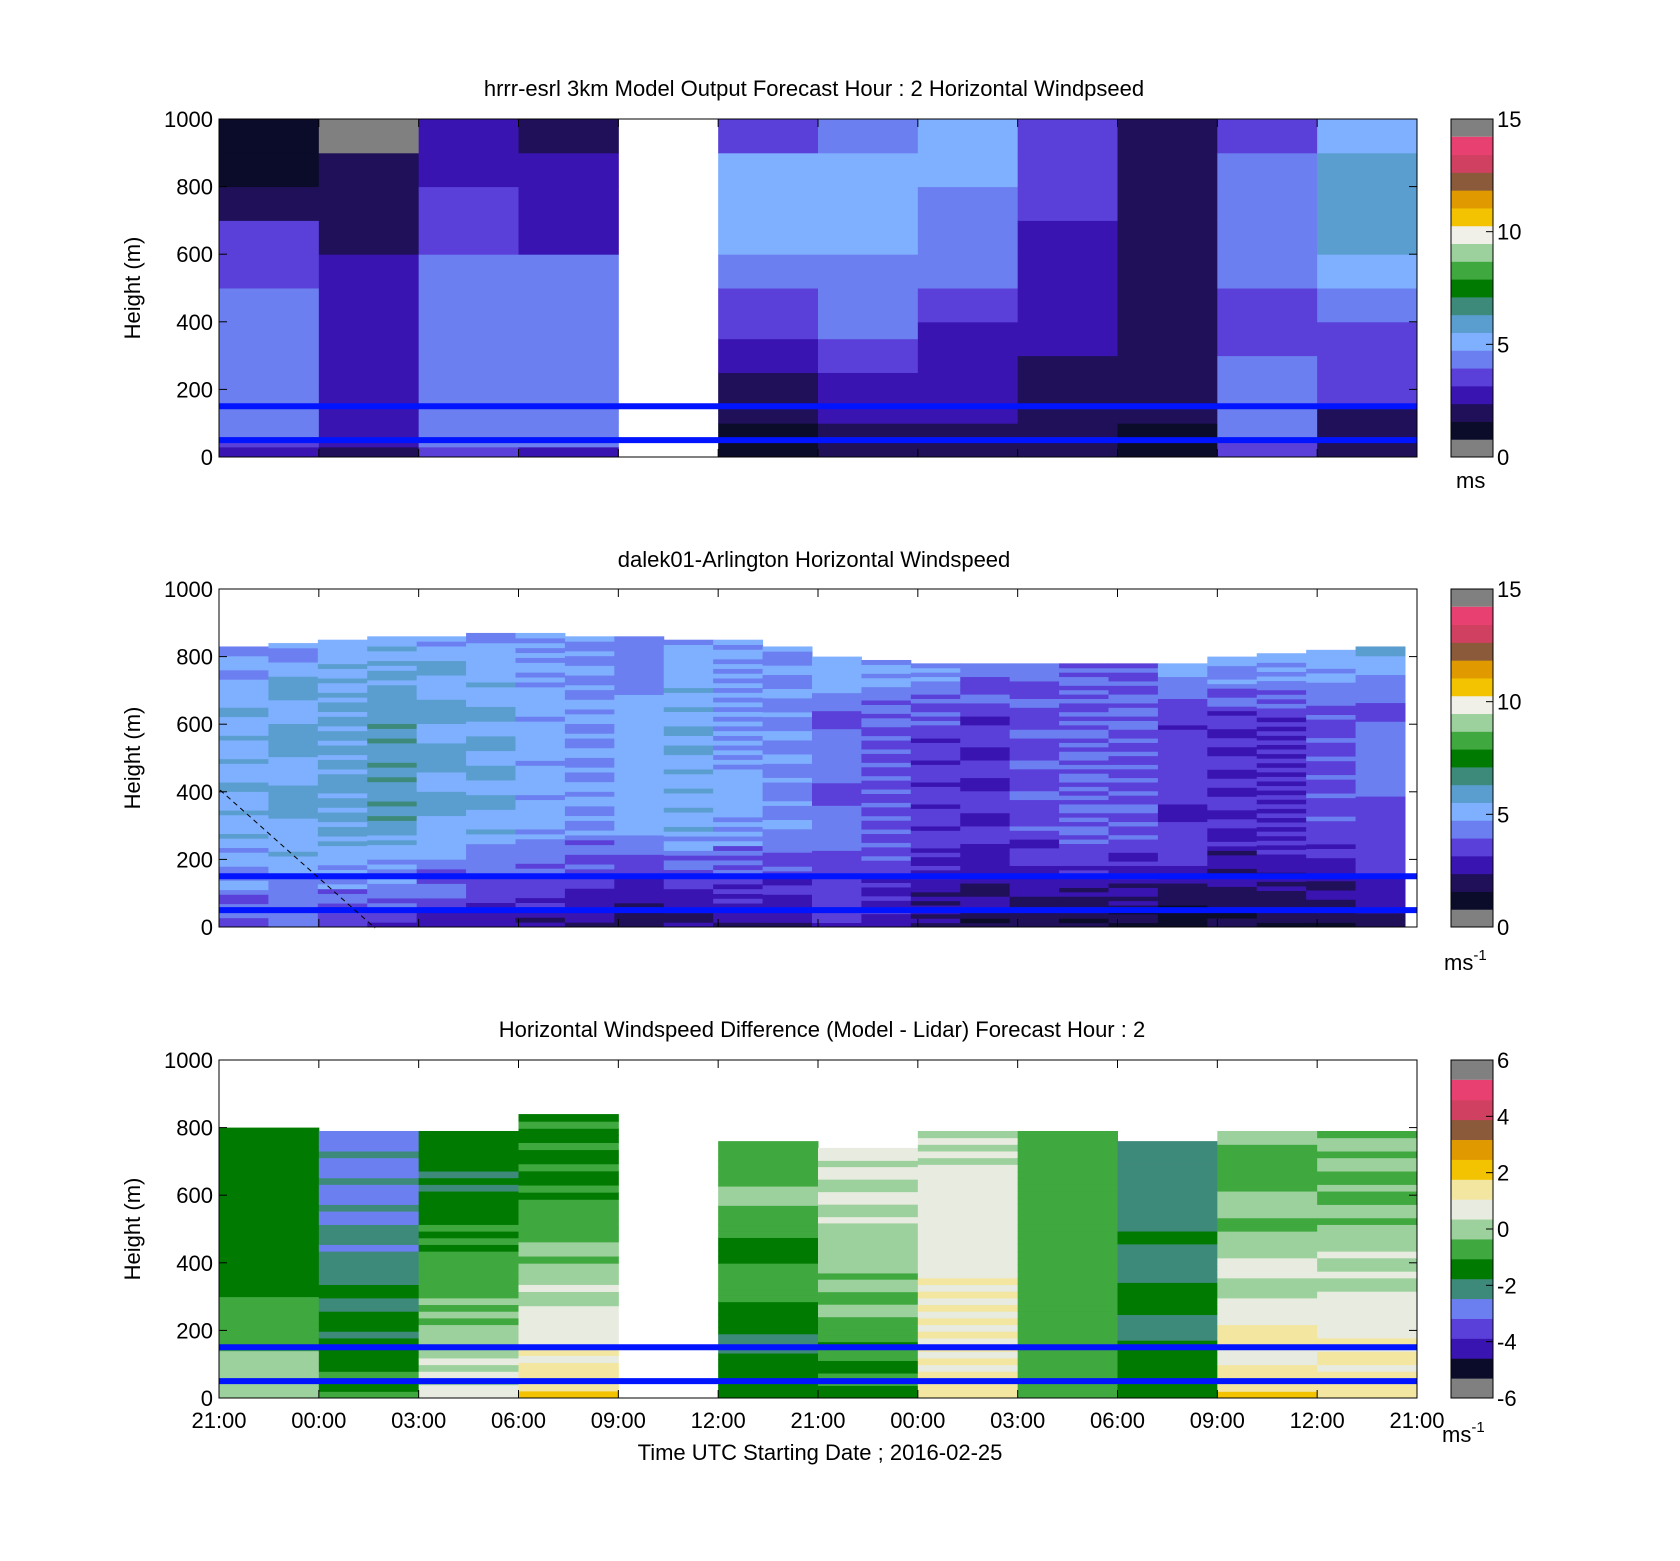 The height and width of the screenshot is (1561, 1680). I want to click on colorbar-segment, so click(1472, 722).